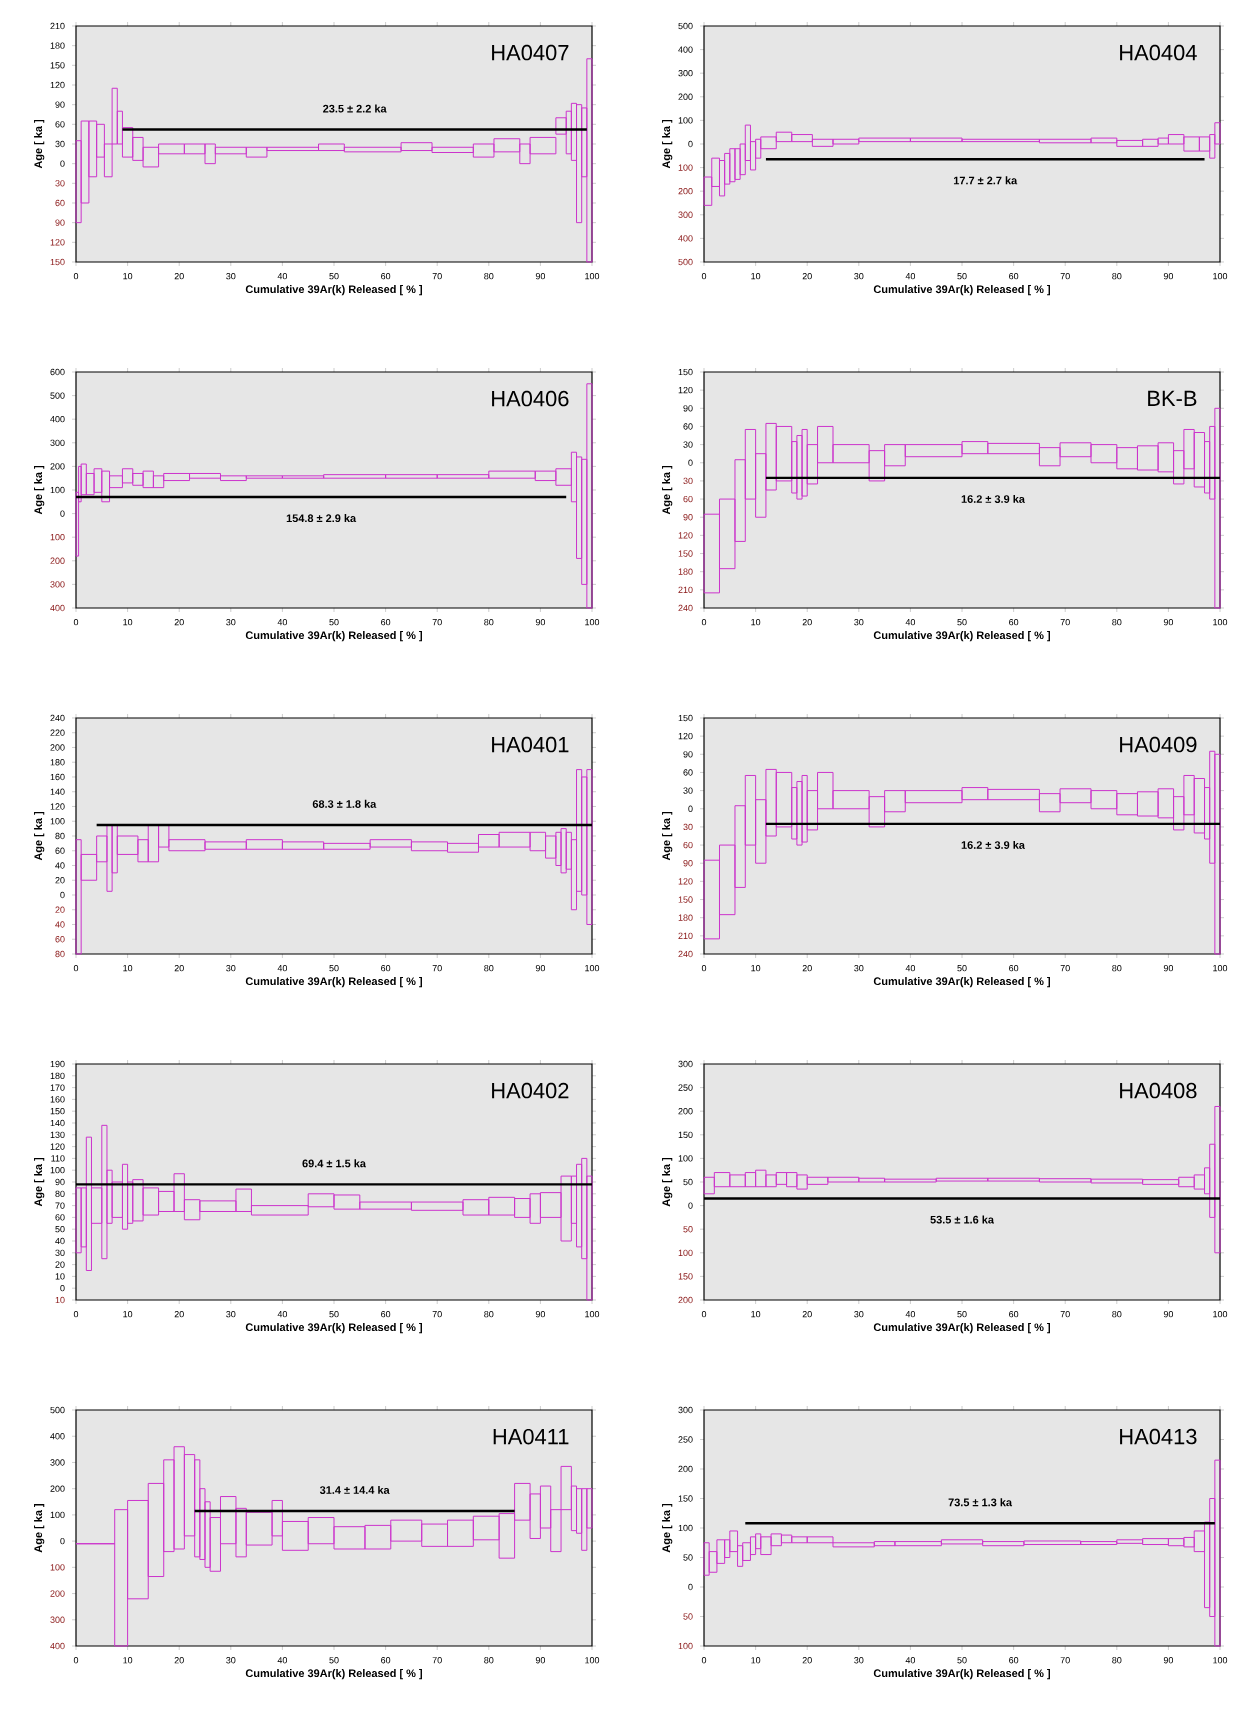 This screenshot has height=1730, width=1260. Describe the element at coordinates (746, 1551) in the screenshot. I see `bar` at that location.